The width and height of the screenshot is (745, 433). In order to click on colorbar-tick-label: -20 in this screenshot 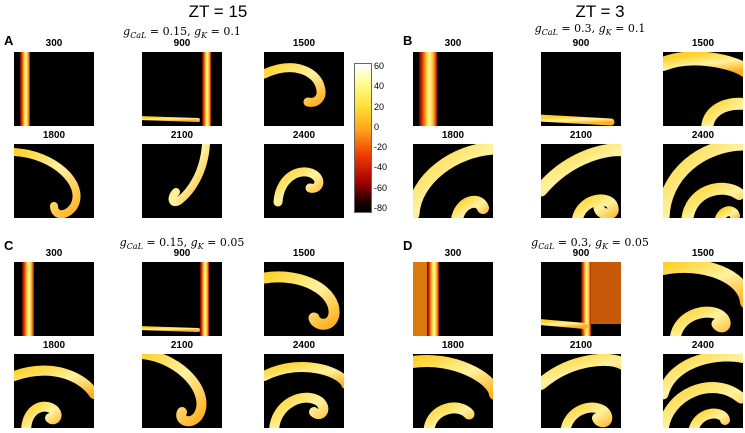, I will do `click(381, 147)`.